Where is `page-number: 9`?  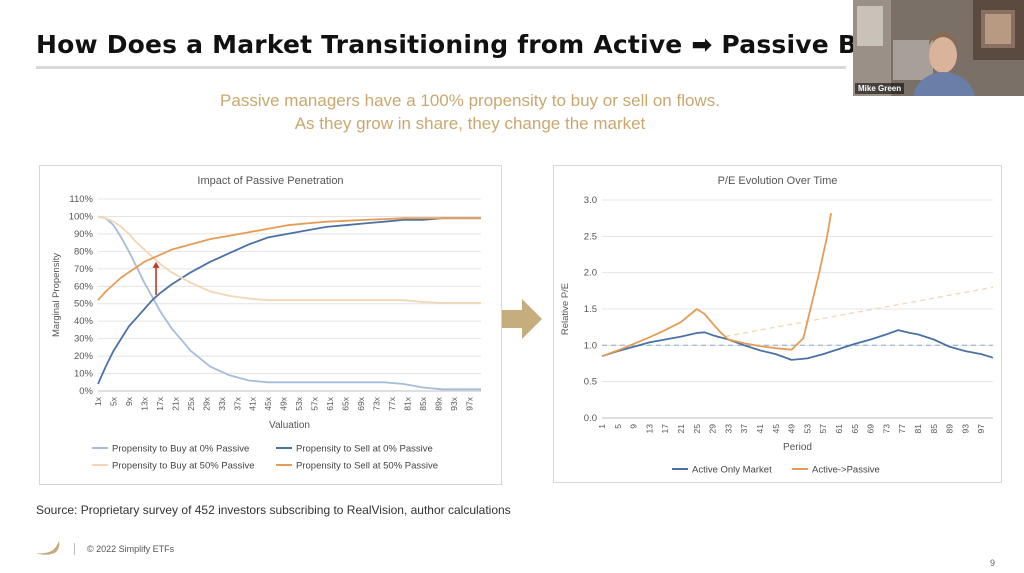 page-number: 9 is located at coordinates (993, 563).